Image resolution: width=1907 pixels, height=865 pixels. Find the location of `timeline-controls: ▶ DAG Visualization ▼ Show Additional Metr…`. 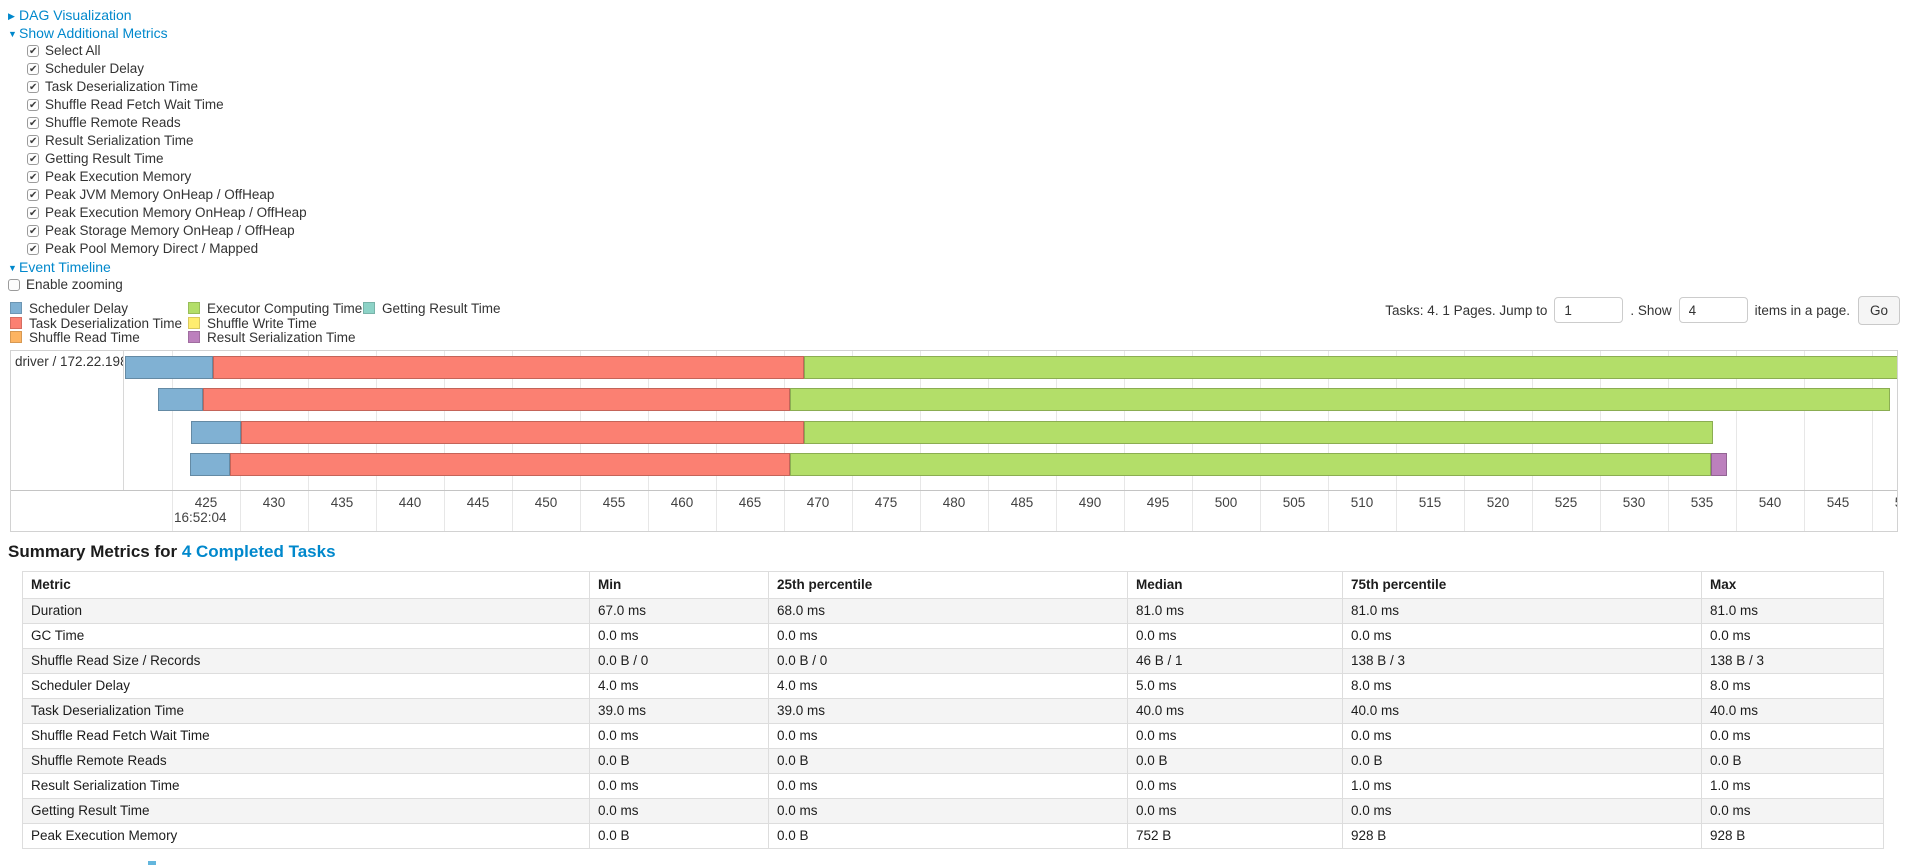

timeline-controls: ▶ DAG Visualization ▼ Show Additional Metr… is located at coordinates (157, 150).